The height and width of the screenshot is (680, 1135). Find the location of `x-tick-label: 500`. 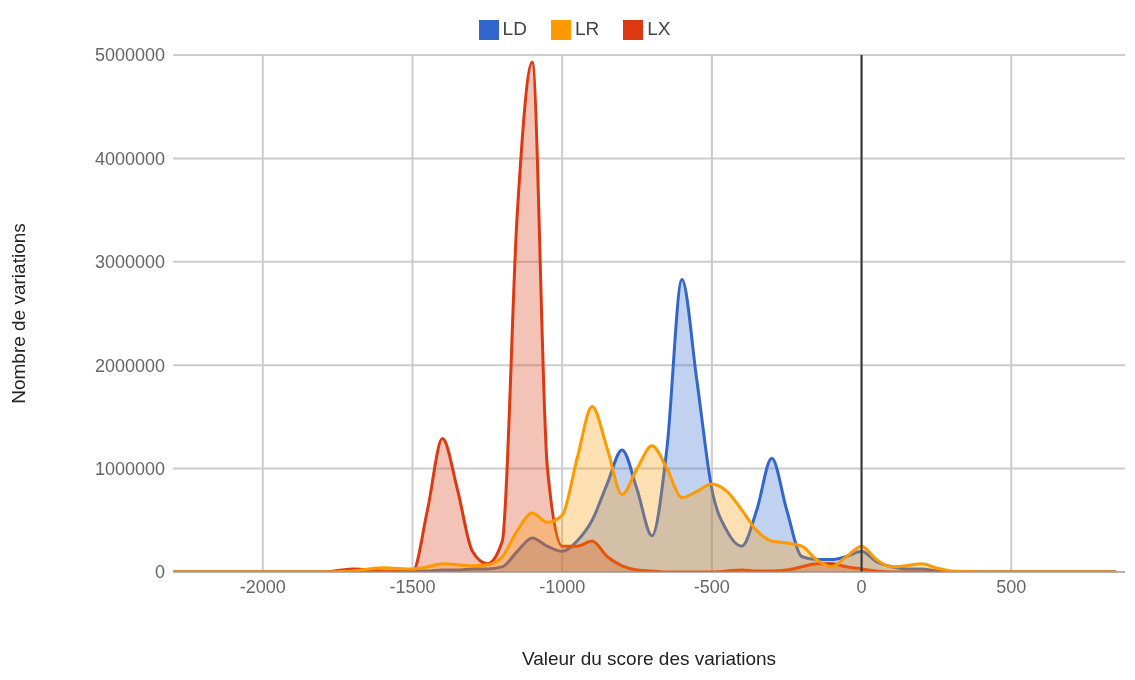

x-tick-label: 500 is located at coordinates (1011, 586).